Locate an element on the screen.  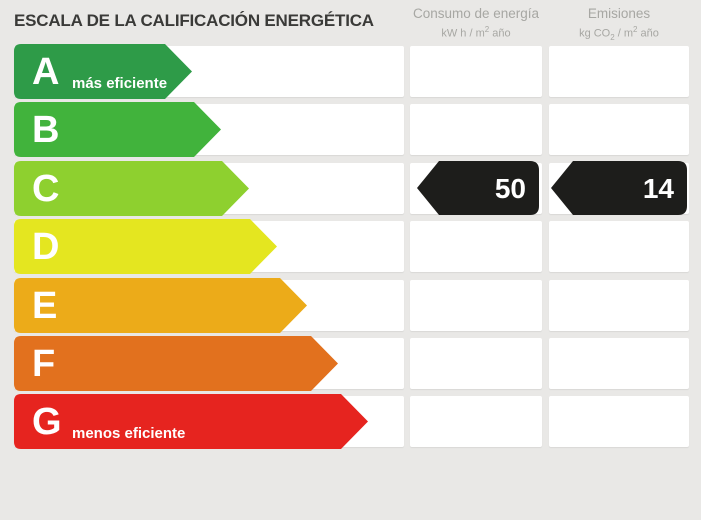
emissions-value: 14 is located at coordinates (658, 189).